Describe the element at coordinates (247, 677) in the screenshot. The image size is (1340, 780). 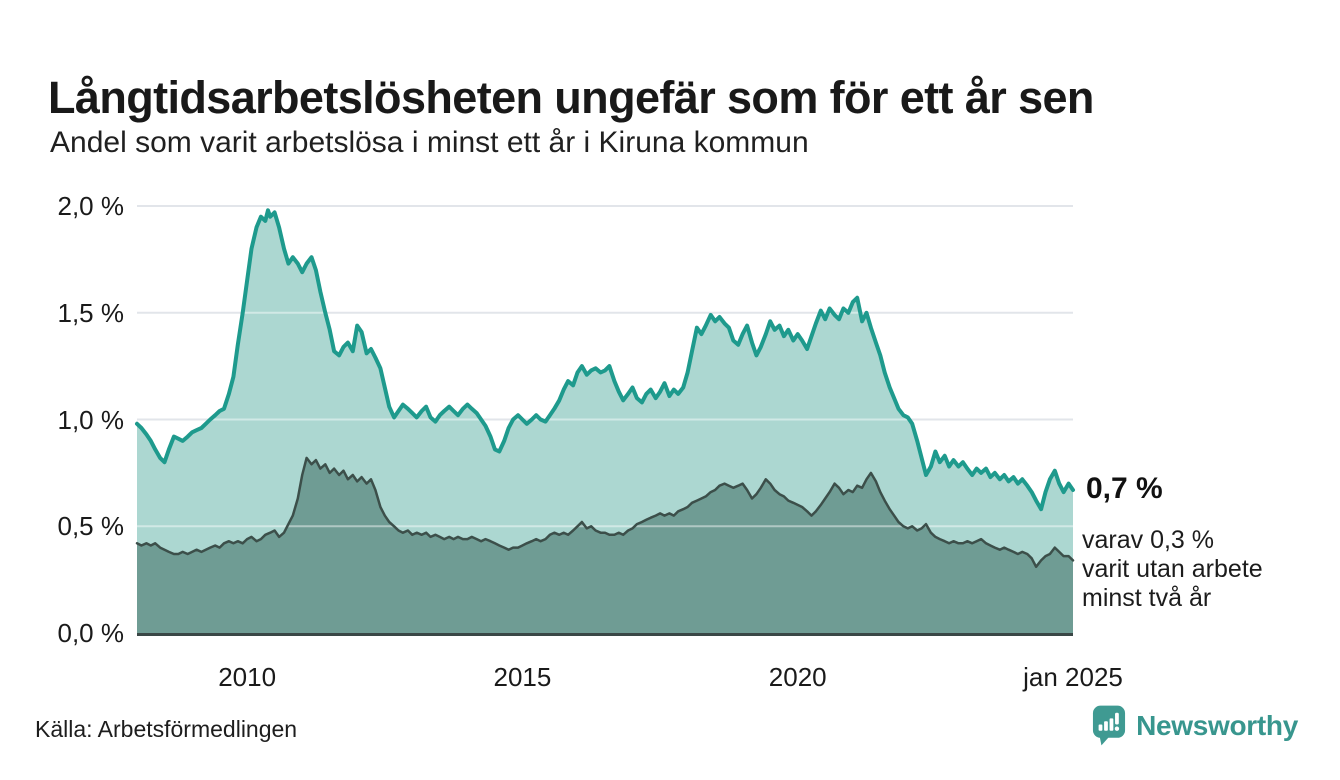
I see `x-tick-label: 2010` at that location.